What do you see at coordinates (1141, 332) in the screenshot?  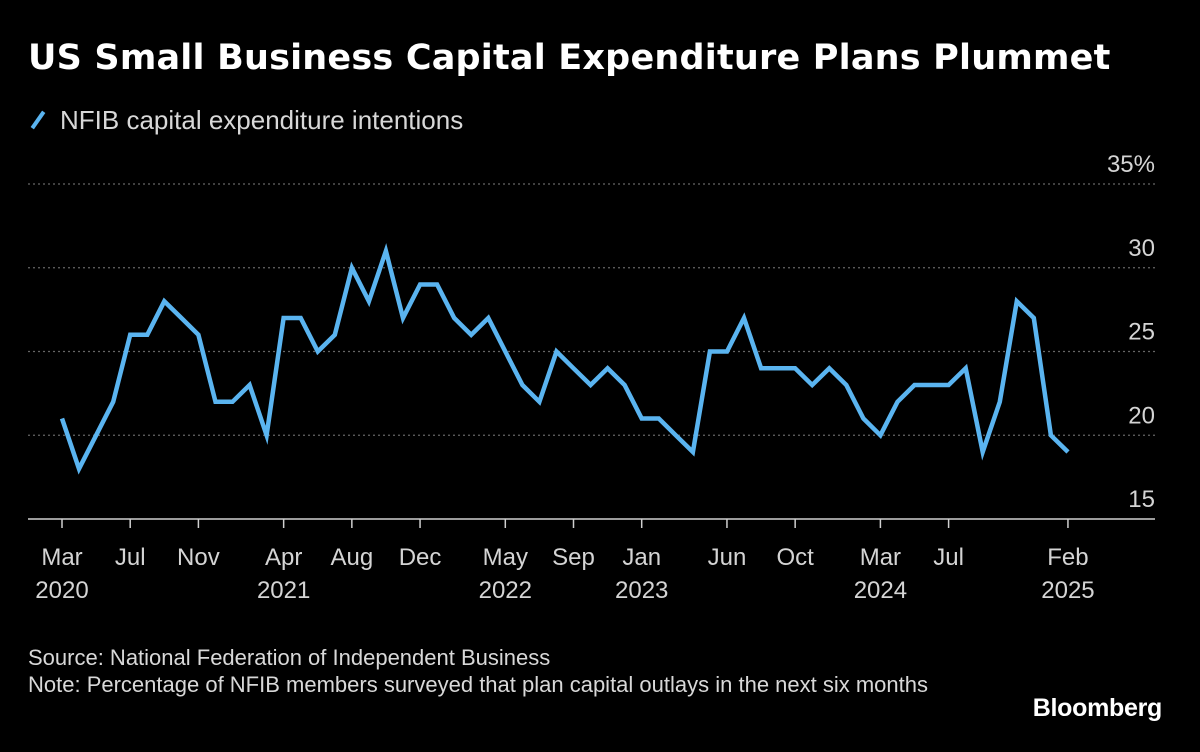 I see `y-tick-label-25: 25` at bounding box center [1141, 332].